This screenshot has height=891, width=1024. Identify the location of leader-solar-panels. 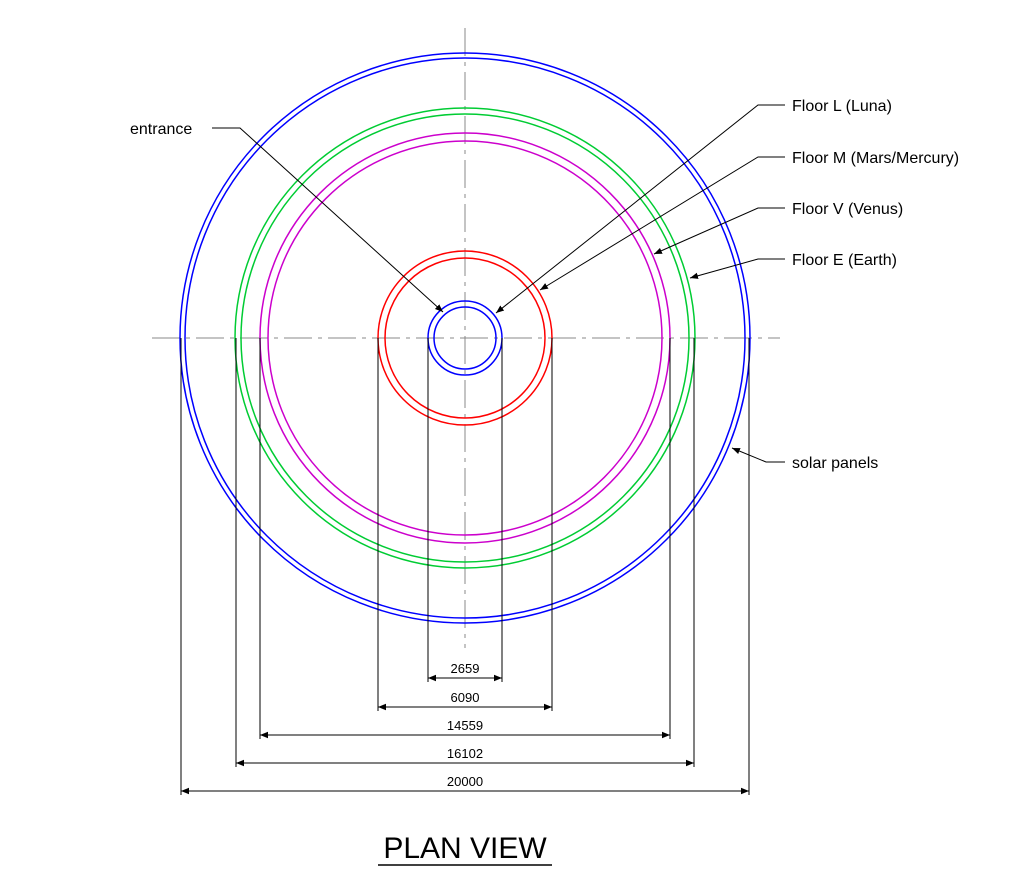
(758, 455).